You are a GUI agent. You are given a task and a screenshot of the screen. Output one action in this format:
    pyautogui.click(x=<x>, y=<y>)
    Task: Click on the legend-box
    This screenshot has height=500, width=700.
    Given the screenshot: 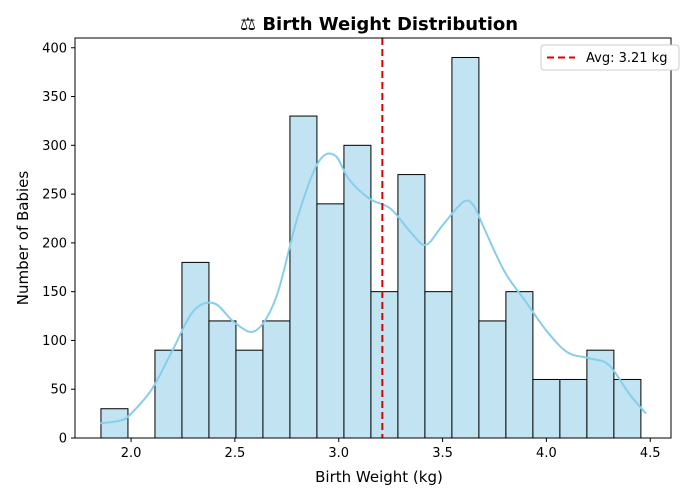 What is the action you would take?
    pyautogui.click(x=610, y=57)
    